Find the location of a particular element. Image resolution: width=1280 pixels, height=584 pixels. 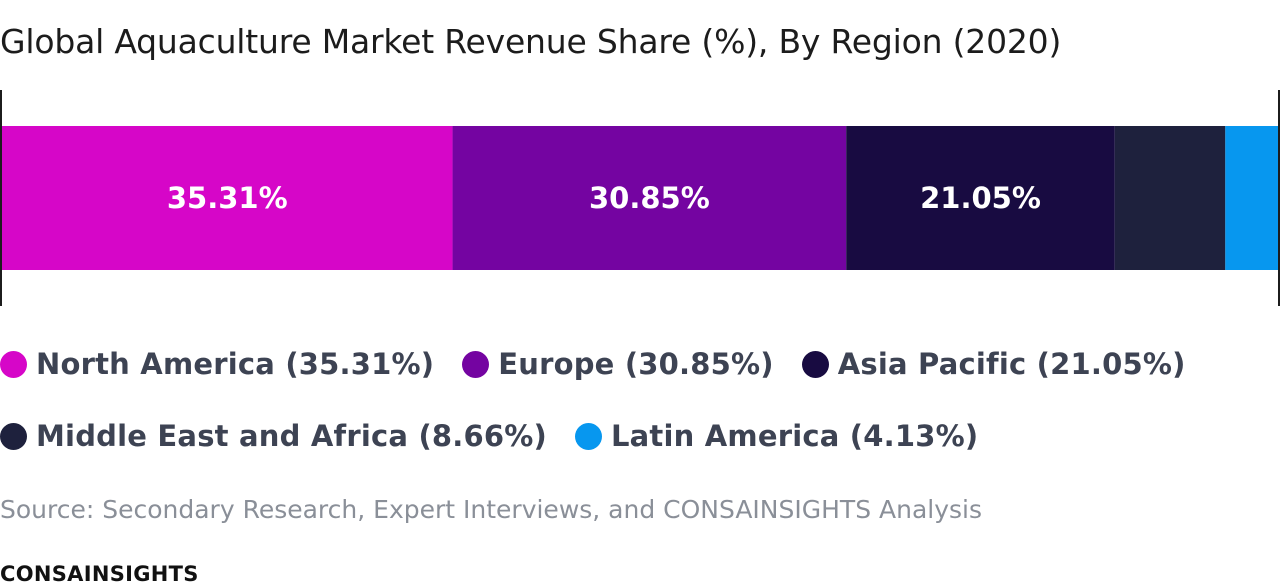

bar-segment-asia-pacific is located at coordinates (980, 198).